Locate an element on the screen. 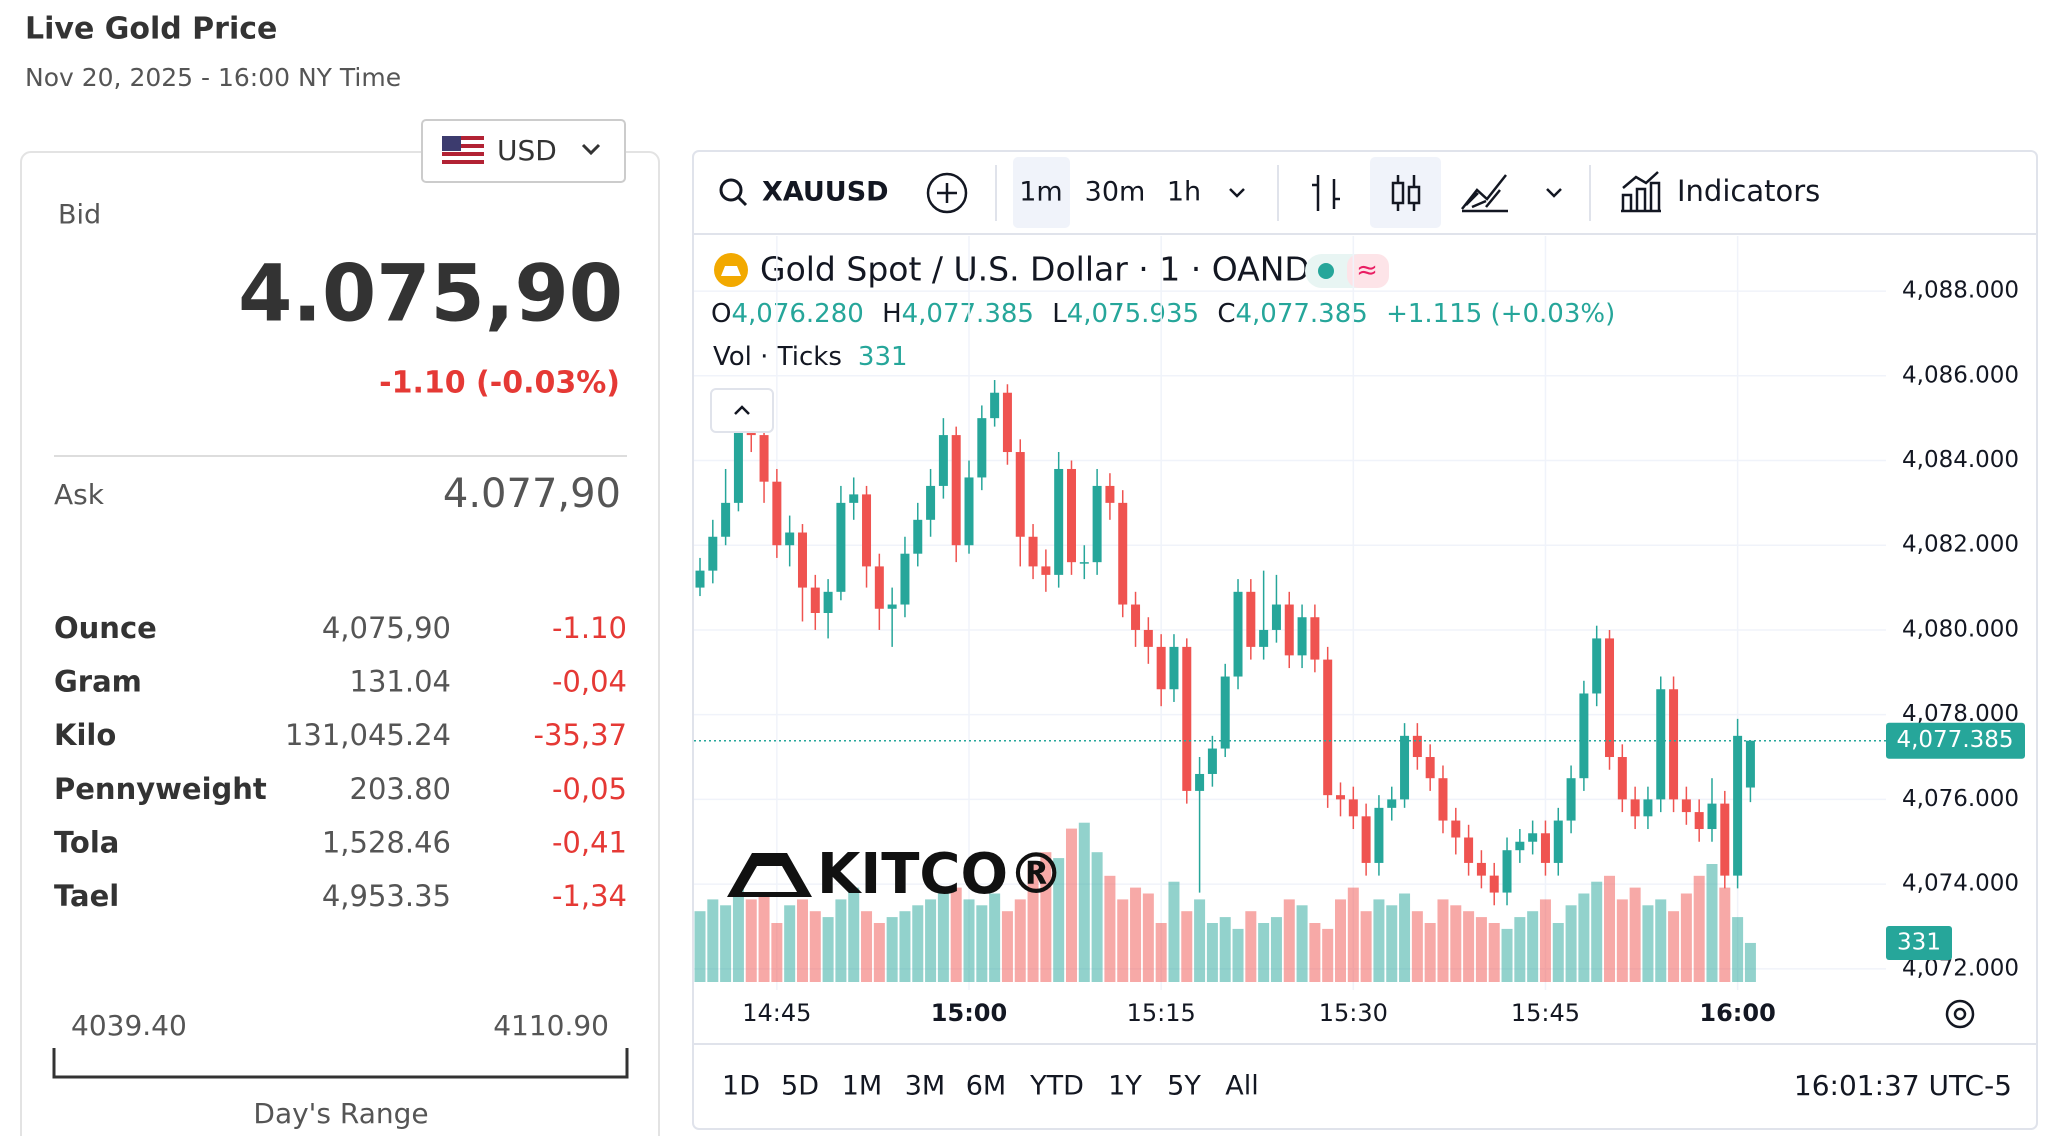  style-menu is located at coordinates (1554, 193).